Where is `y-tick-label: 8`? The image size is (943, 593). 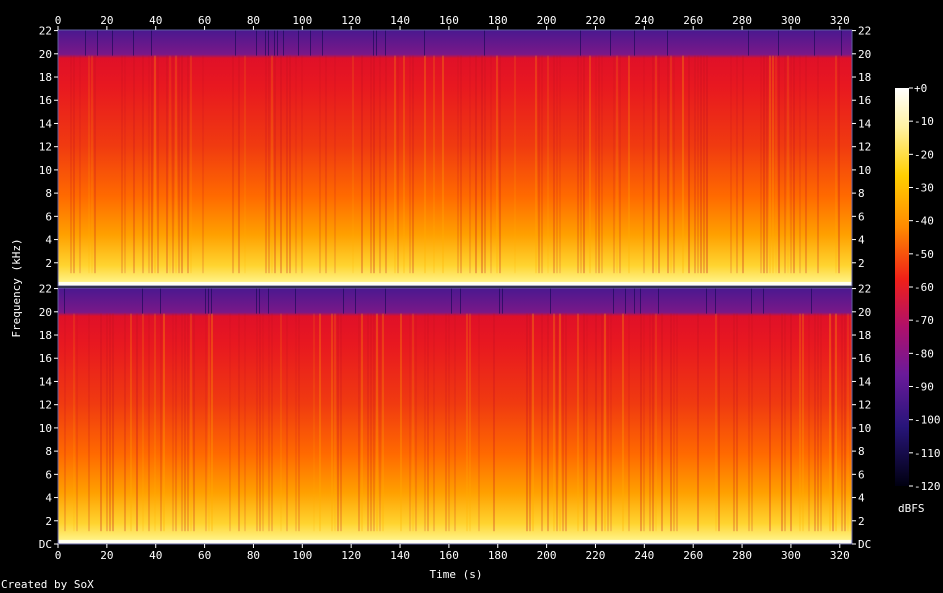
y-tick-label: 8 is located at coordinates (48, 193).